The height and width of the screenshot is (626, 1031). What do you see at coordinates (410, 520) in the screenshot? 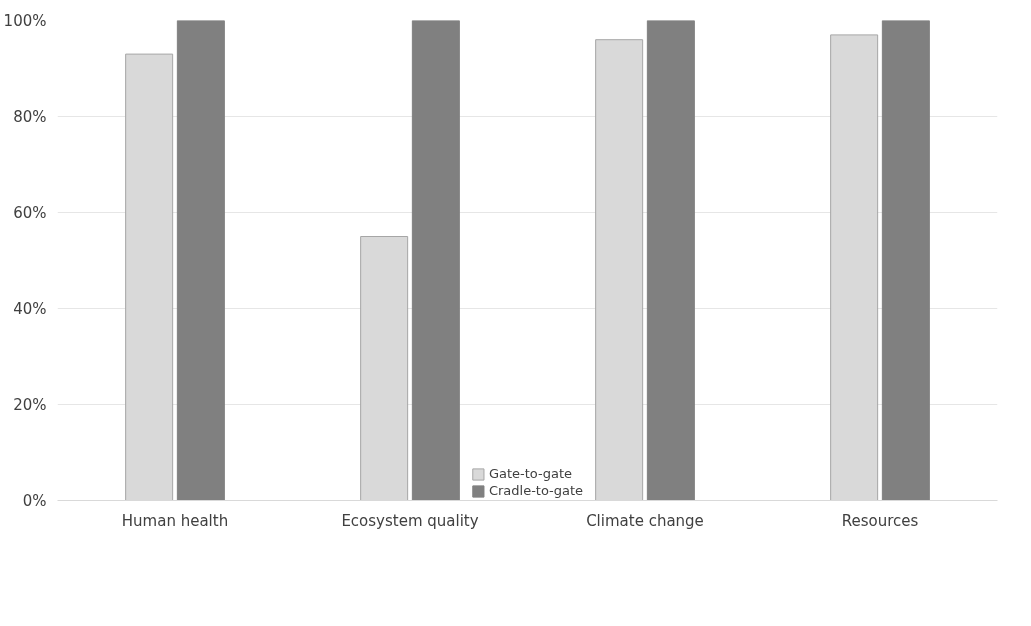
I see `x-tick-label: Ecosystem quality` at bounding box center [410, 520].